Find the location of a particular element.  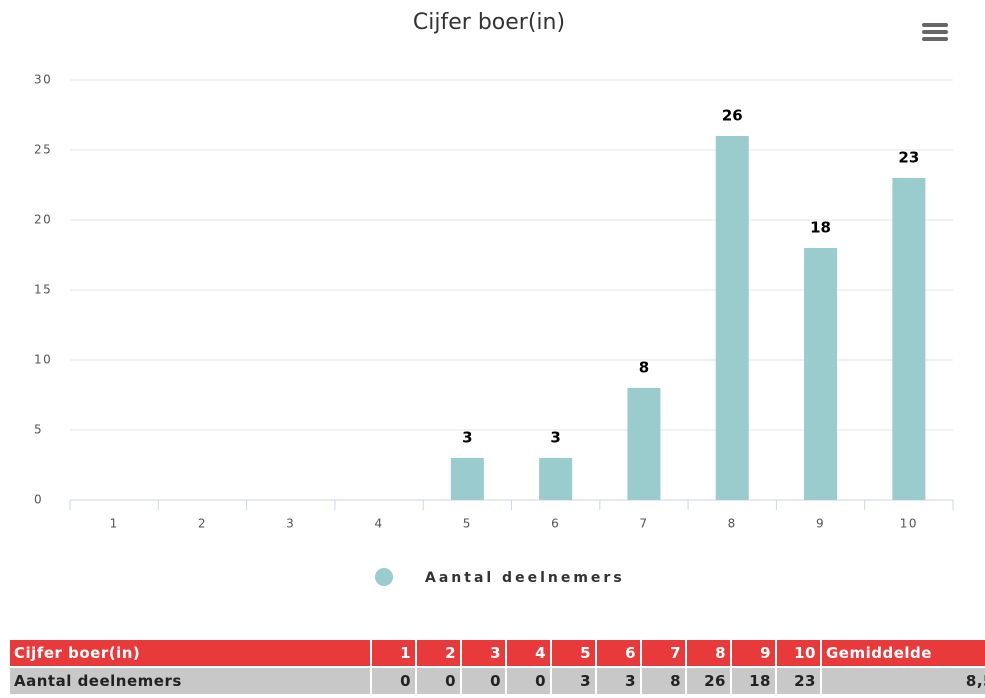

data-label: 18 is located at coordinates (820, 228).